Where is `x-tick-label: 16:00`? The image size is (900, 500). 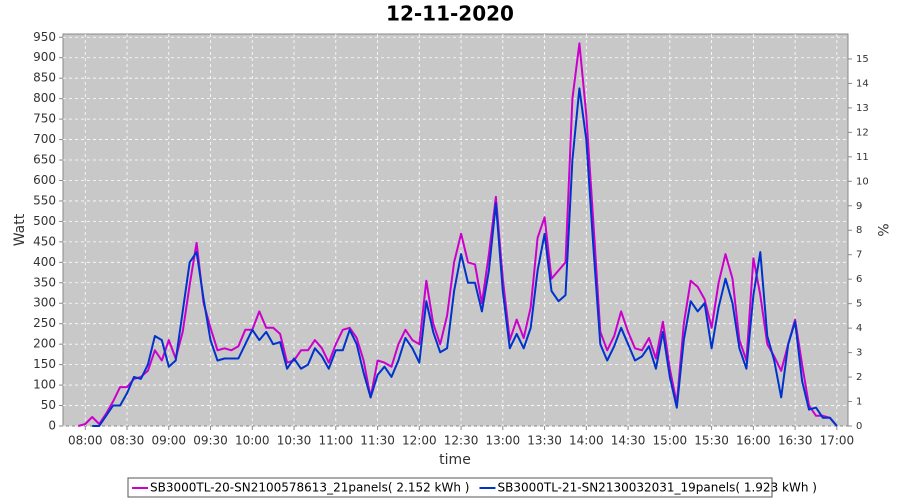
x-tick-label: 16:00 is located at coordinates (753, 441).